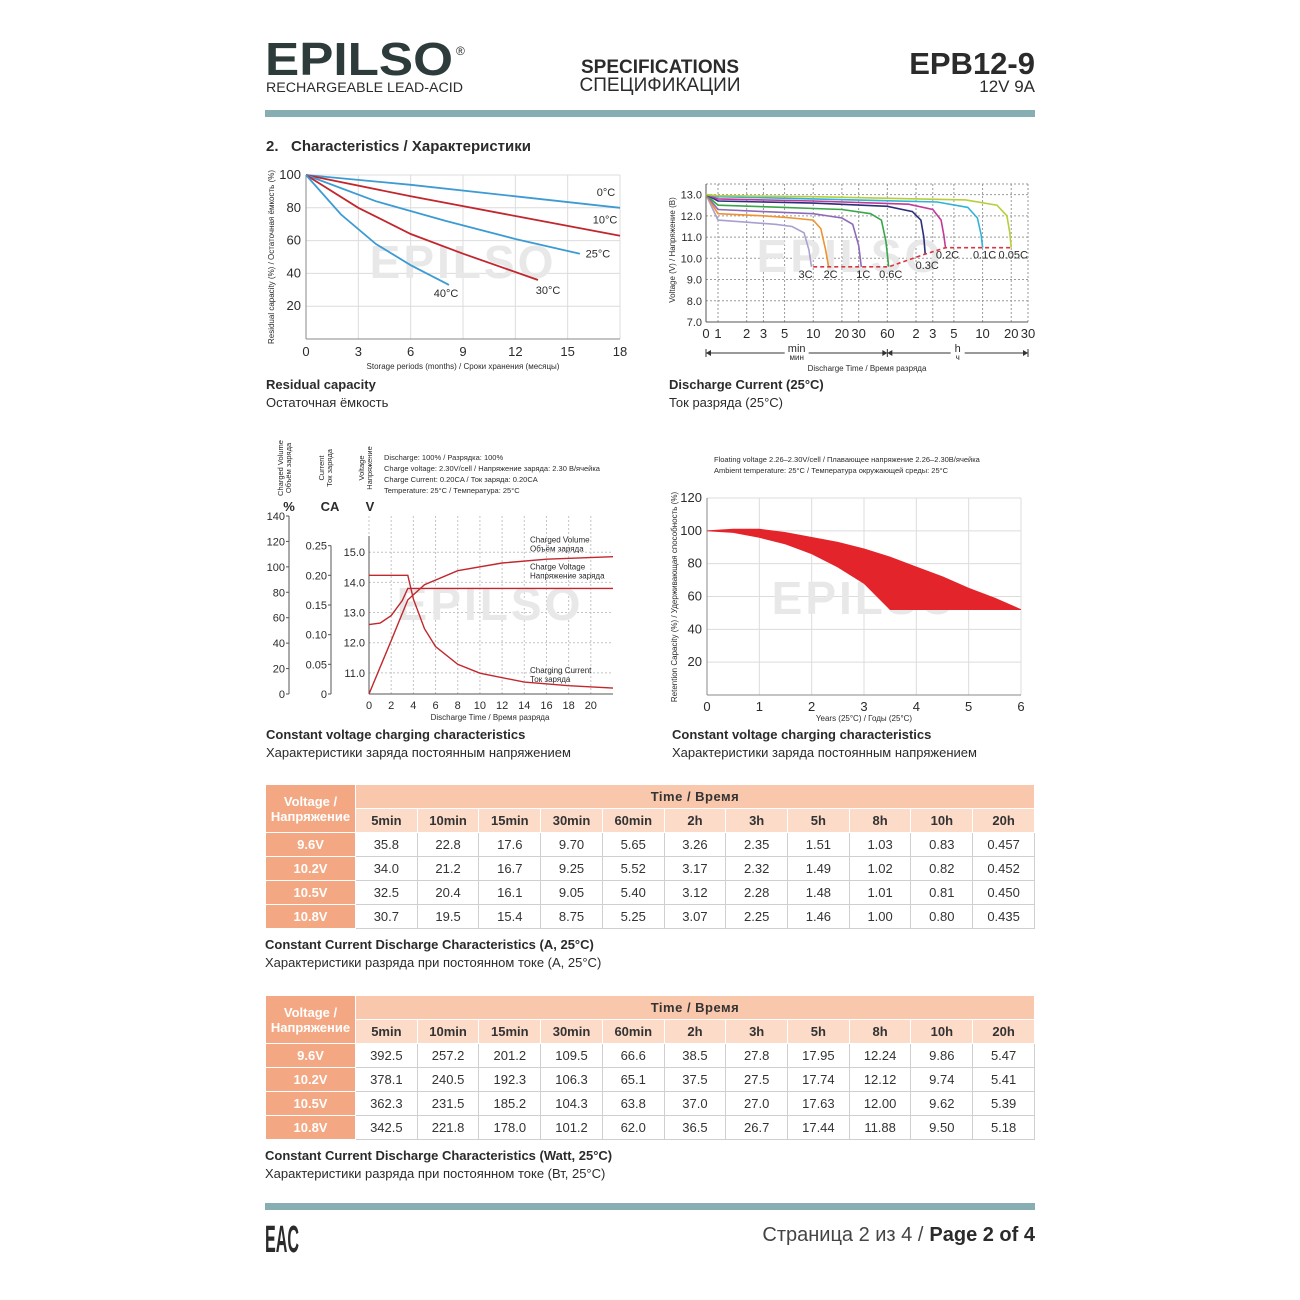  Describe the element at coordinates (606, 193) in the screenshot. I see `series-label: 0°C` at that location.